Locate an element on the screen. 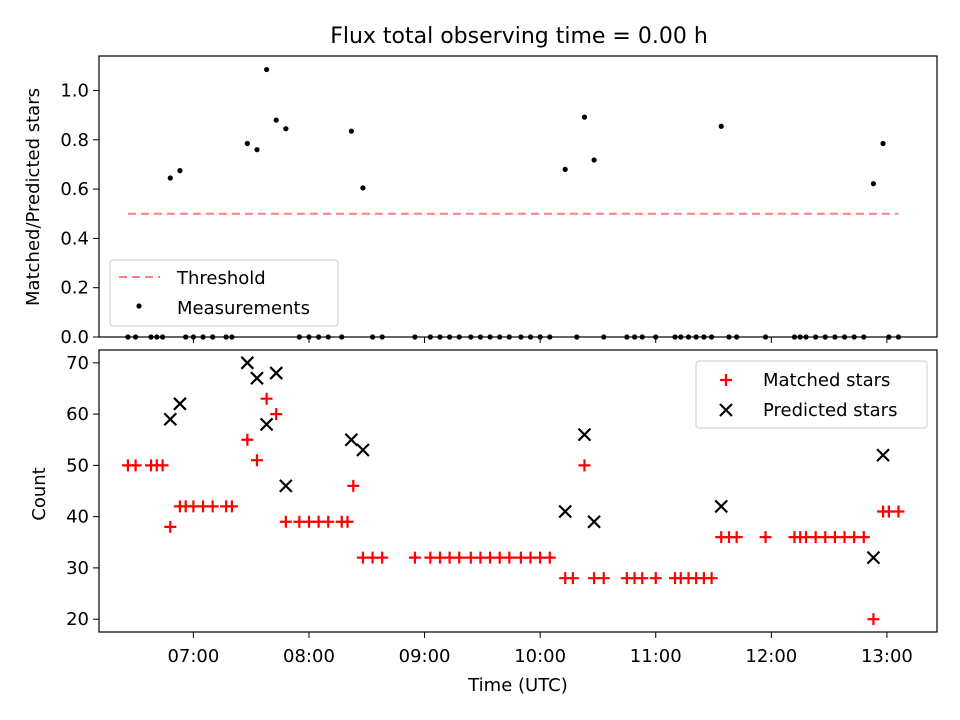 The image size is (960, 720). count-x-tick-label: 12:00 is located at coordinates (771, 656).